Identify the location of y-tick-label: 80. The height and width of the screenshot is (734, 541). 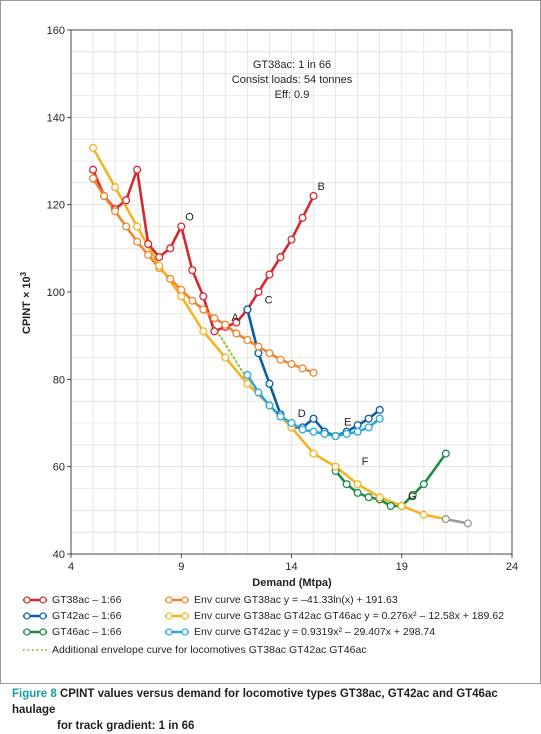
(59, 380).